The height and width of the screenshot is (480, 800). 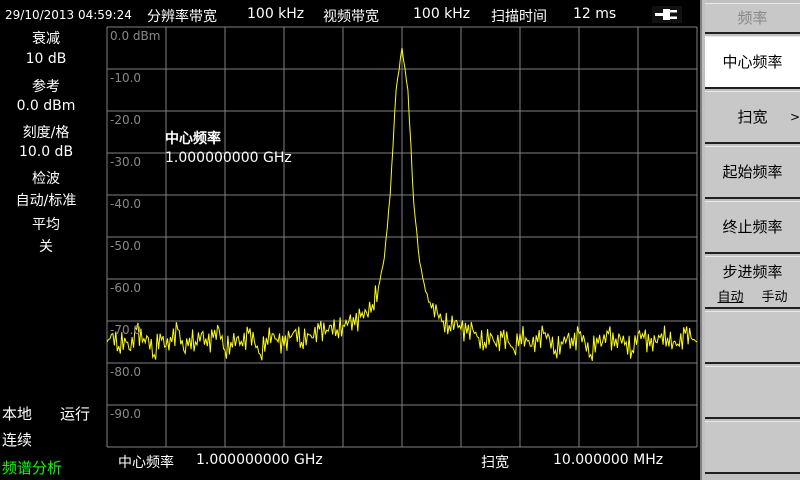 What do you see at coordinates (126, 330) in the screenshot?
I see `y-tick-label: -70.0` at bounding box center [126, 330].